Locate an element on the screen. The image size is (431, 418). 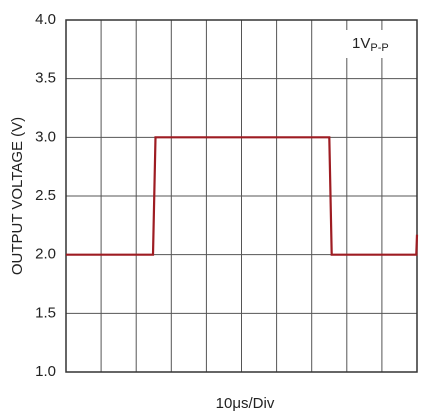
annotation-sub: P-P is located at coordinates (379, 48).